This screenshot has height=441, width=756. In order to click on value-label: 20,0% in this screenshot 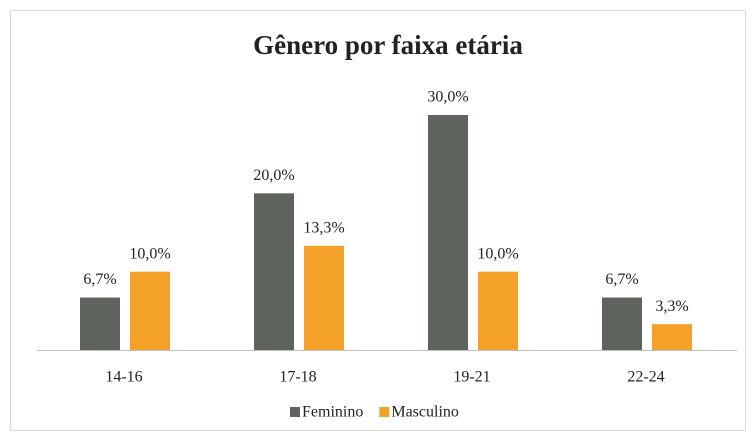, I will do `click(273, 175)`.